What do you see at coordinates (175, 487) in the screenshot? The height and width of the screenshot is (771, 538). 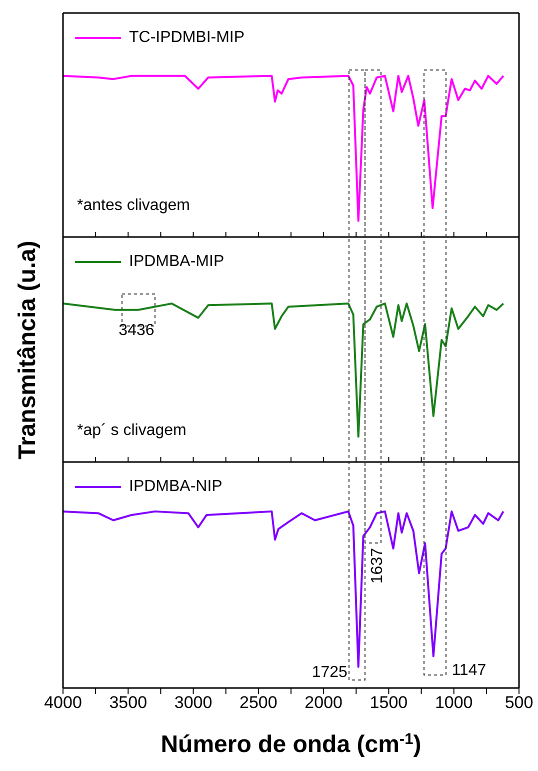 I see `legend-label: IPDMBA-NIP` at bounding box center [175, 487].